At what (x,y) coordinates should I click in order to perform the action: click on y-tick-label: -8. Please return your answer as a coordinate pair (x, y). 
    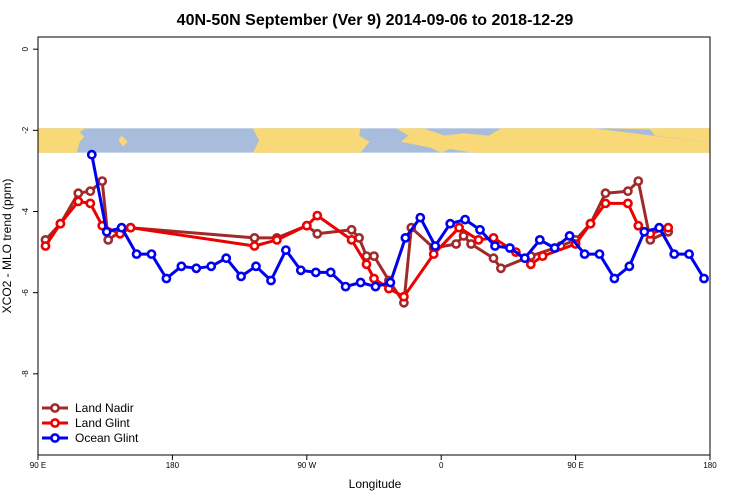
    Looking at the image, I should click on (25, 374).